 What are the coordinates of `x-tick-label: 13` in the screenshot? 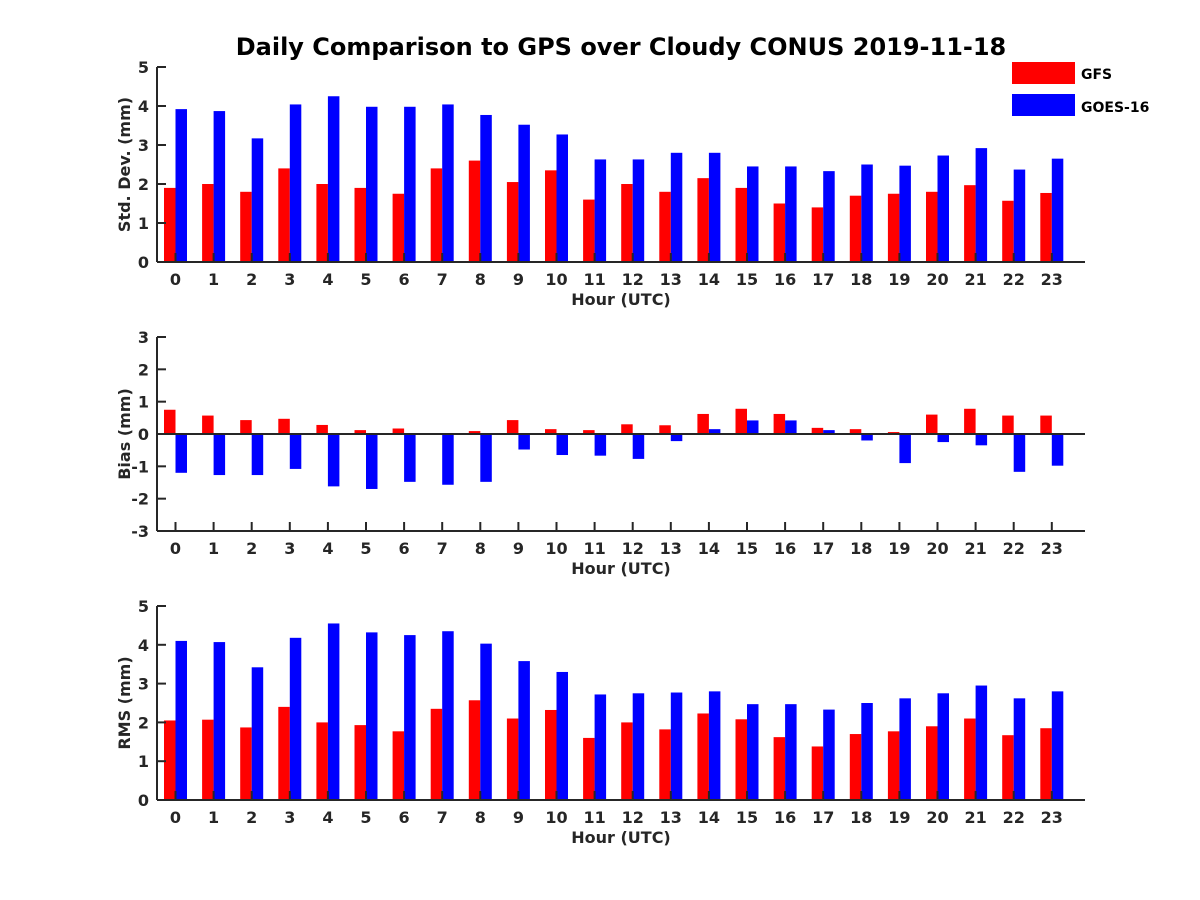 It's located at (671, 279).